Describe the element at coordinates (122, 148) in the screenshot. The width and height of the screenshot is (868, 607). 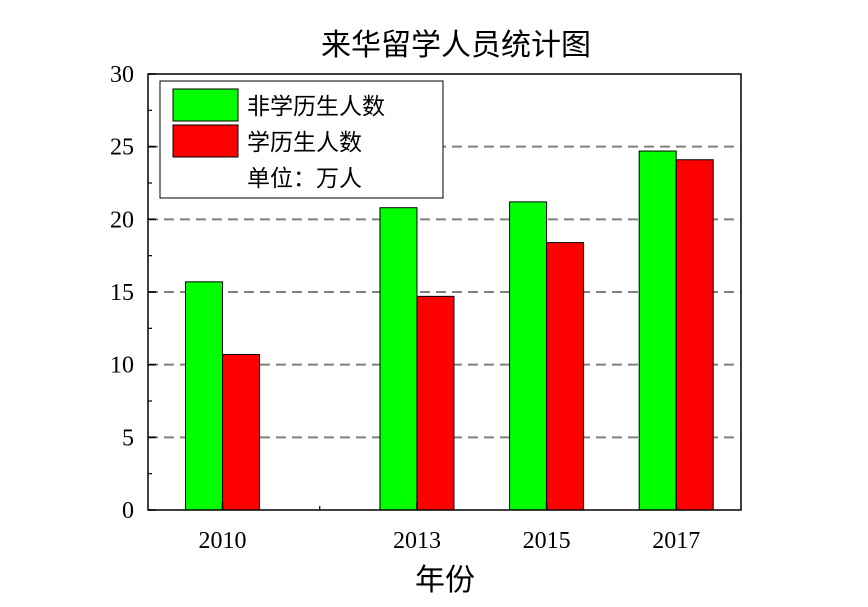
I see `y-tick-label: 25` at that location.